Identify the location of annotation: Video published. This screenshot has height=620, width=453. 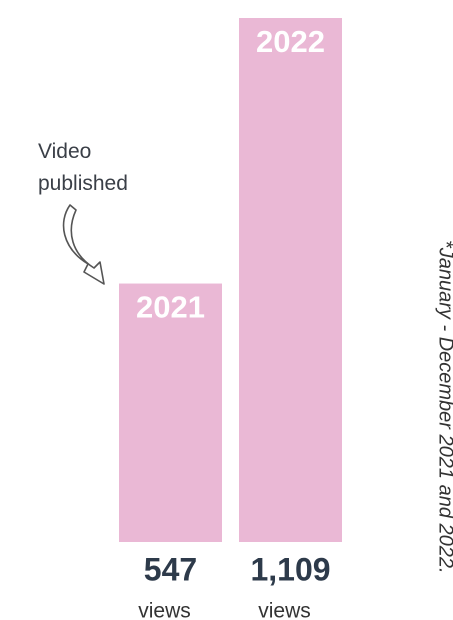
(83, 167).